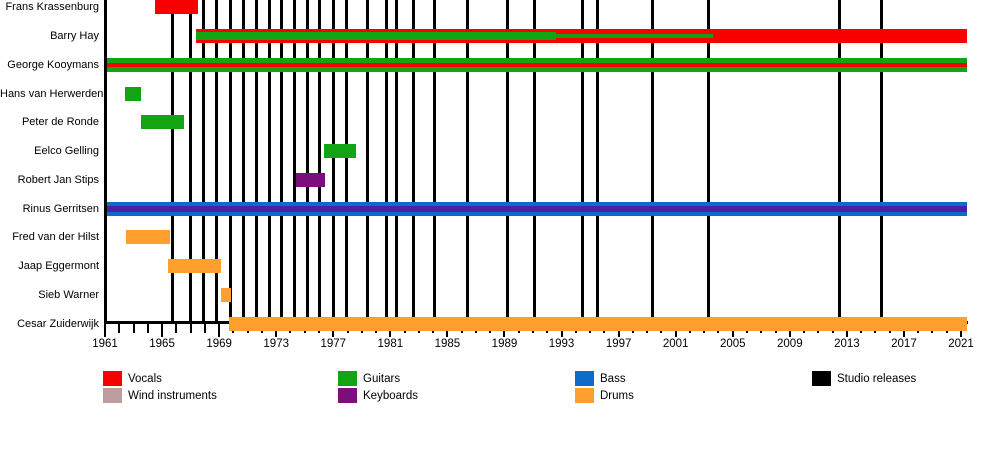  What do you see at coordinates (382, 379) in the screenshot?
I see `legend-label: Guitars` at bounding box center [382, 379].